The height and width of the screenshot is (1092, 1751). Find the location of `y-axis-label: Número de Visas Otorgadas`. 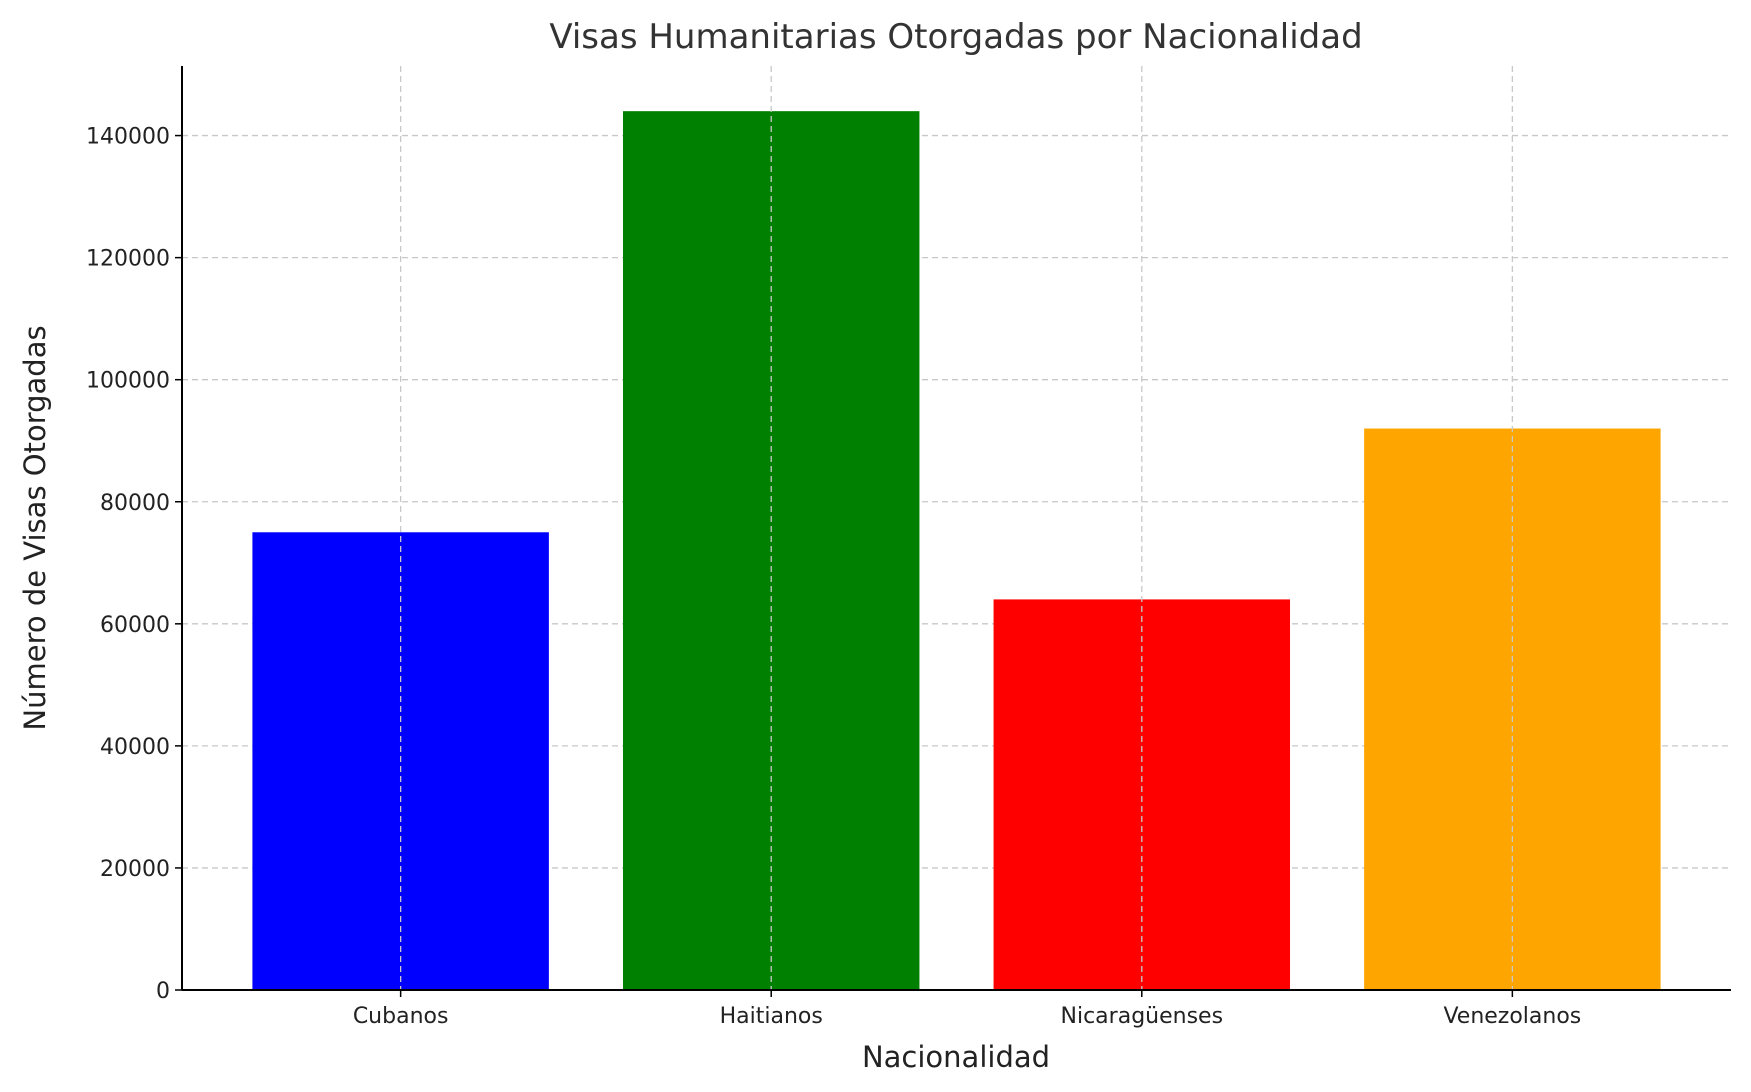

y-axis-label: Número de Visas Otorgadas is located at coordinates (35, 527).